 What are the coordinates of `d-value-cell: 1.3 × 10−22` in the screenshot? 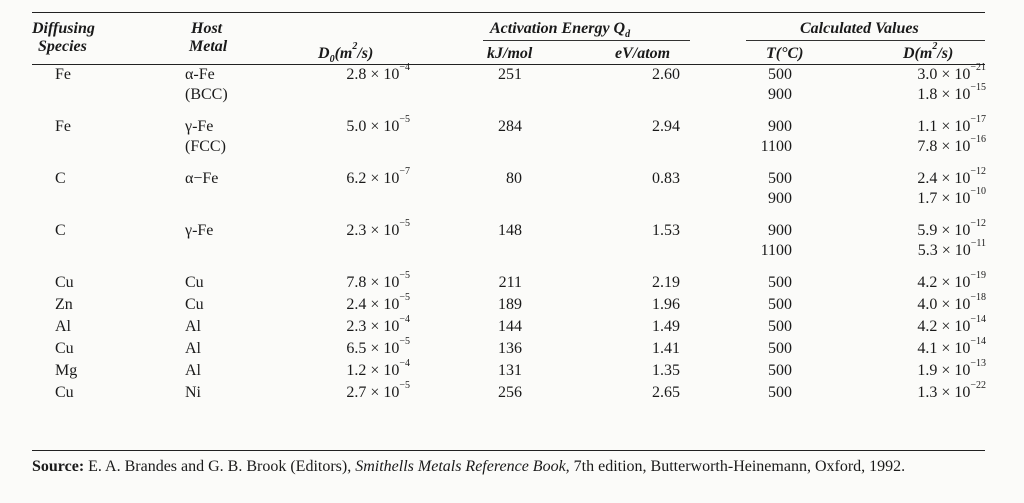 It's located at (918, 391).